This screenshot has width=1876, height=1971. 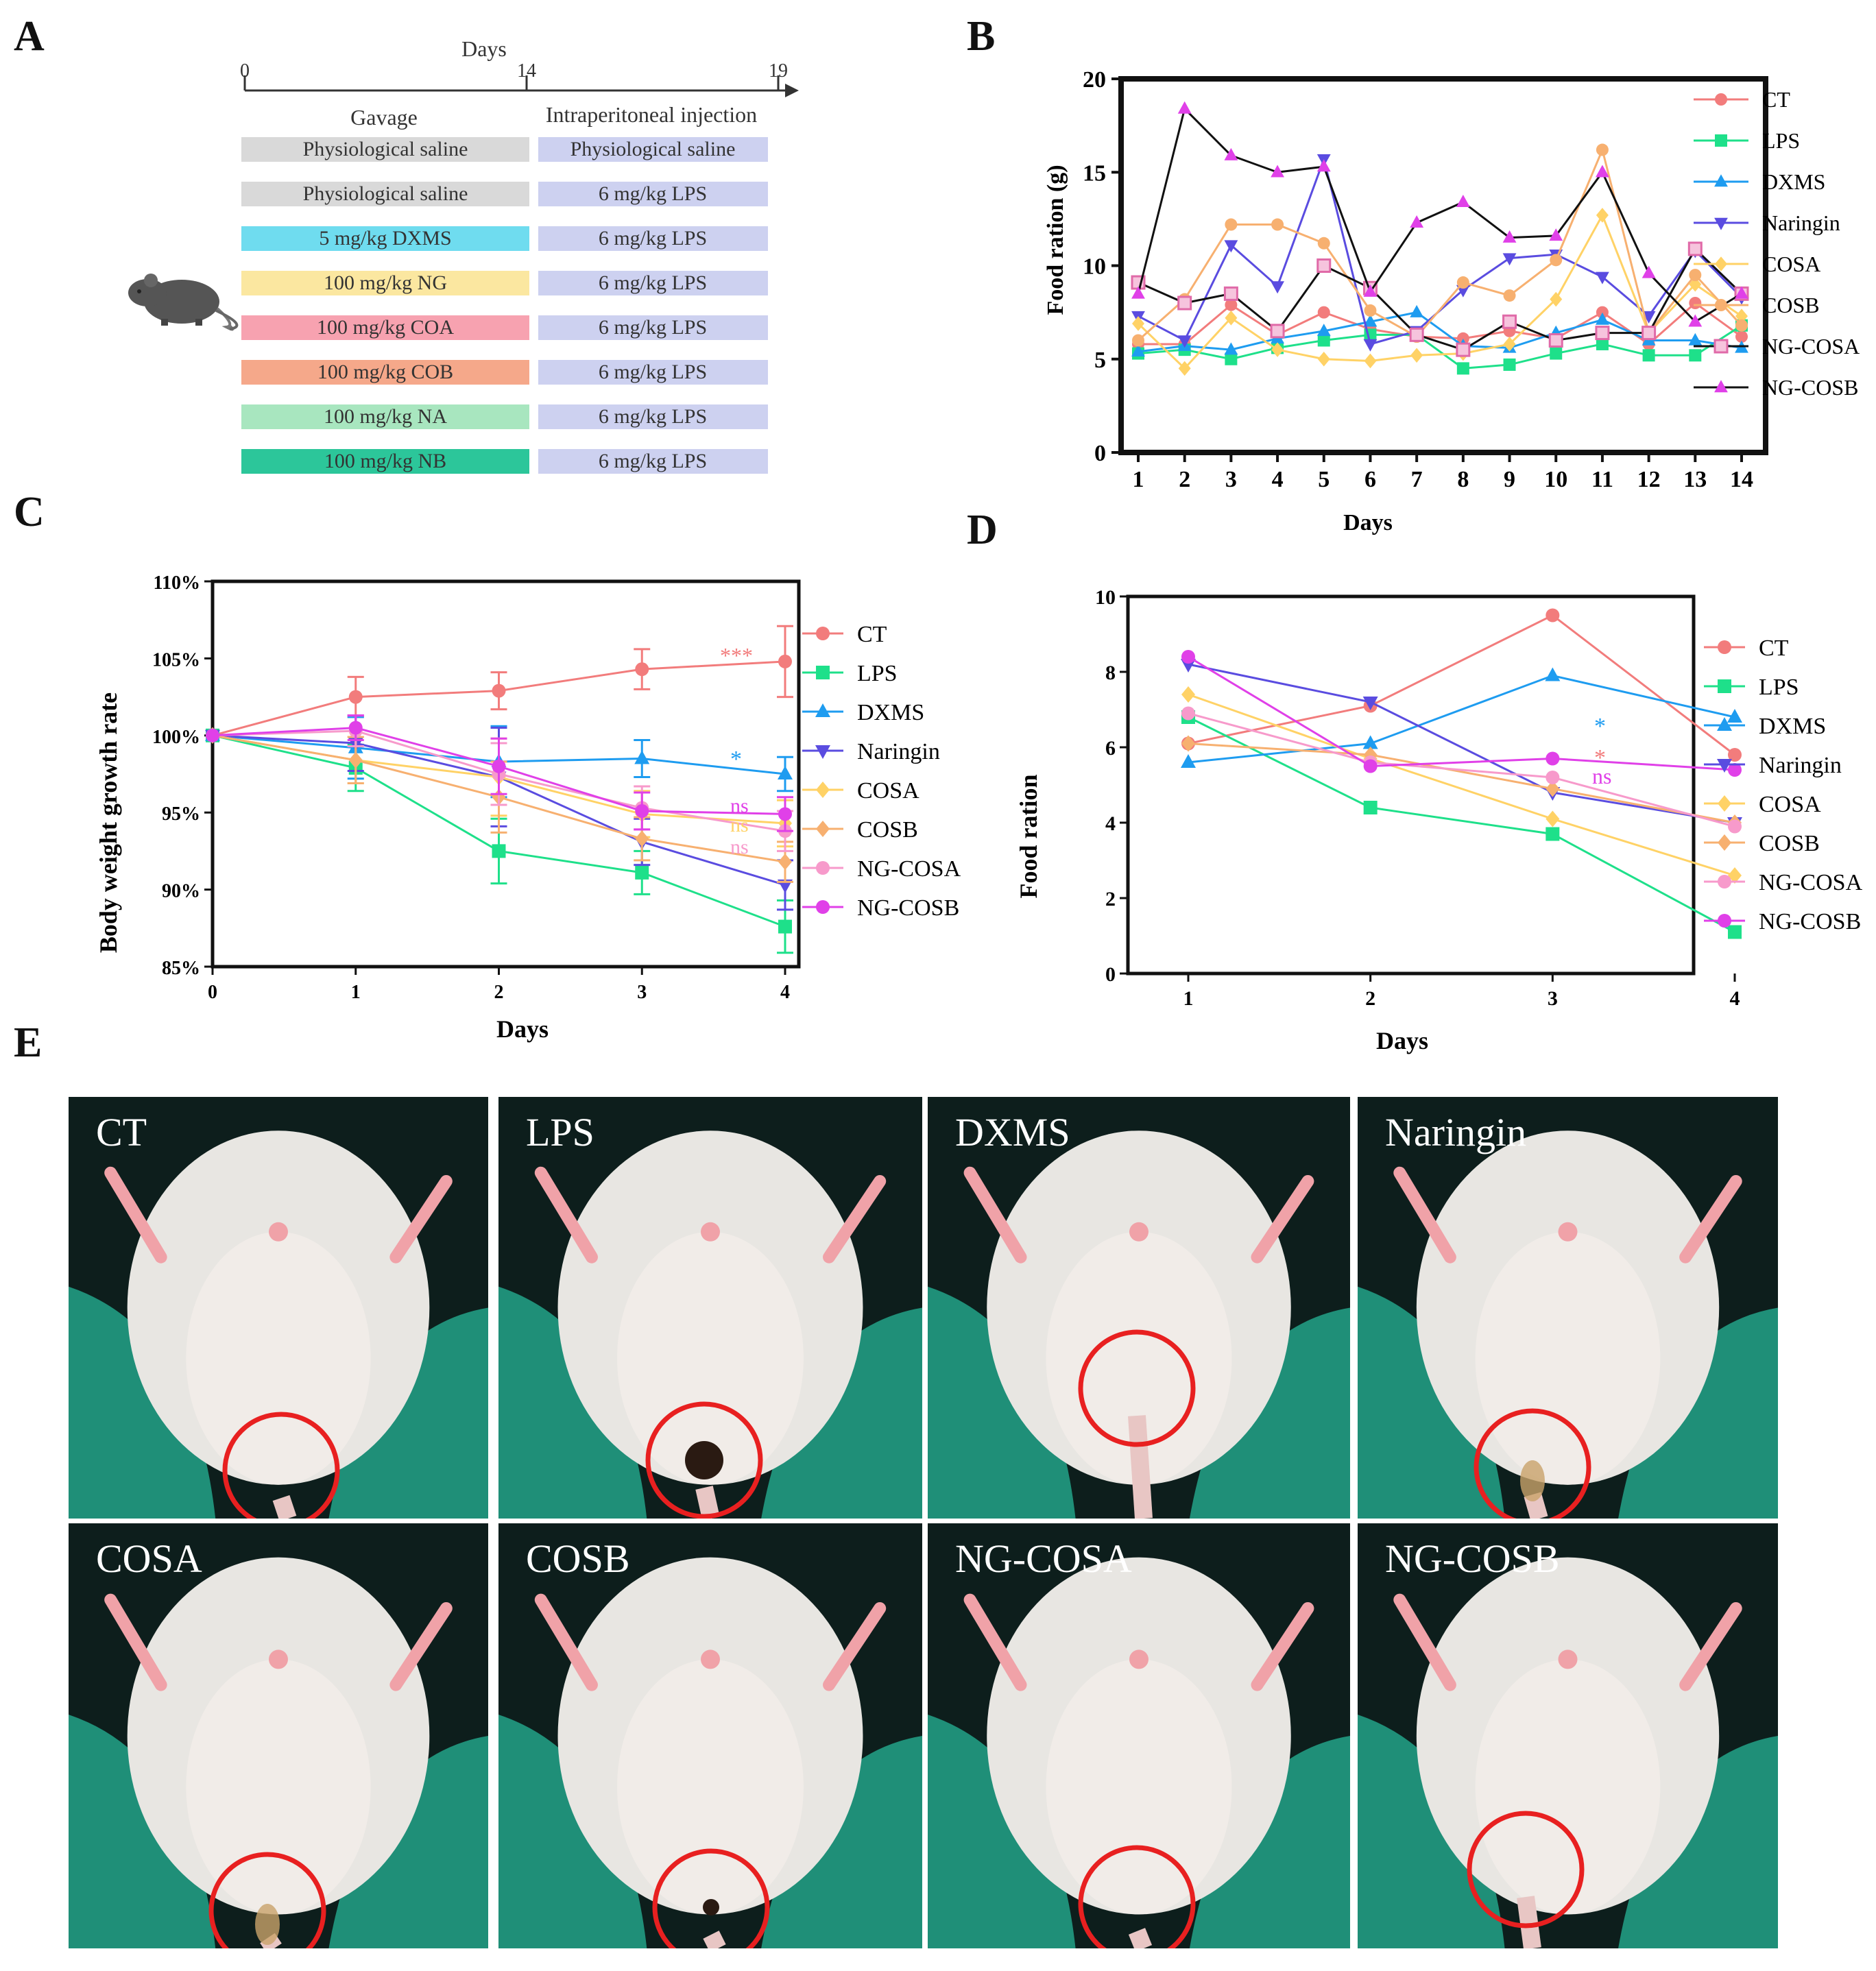 I want to click on mouse-photo-cosb: COSB, so click(x=710, y=1736).